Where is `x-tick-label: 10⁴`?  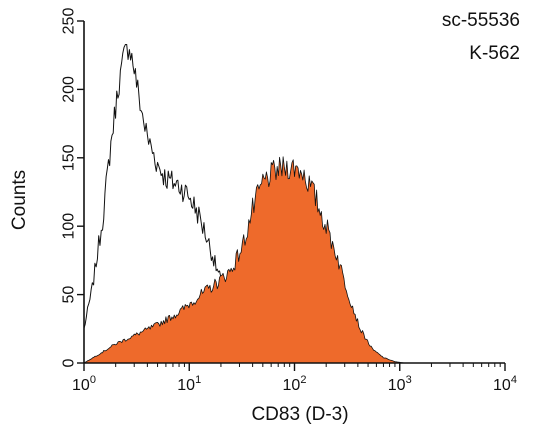 x-tick-label: 10⁴ is located at coordinates (505, 384).